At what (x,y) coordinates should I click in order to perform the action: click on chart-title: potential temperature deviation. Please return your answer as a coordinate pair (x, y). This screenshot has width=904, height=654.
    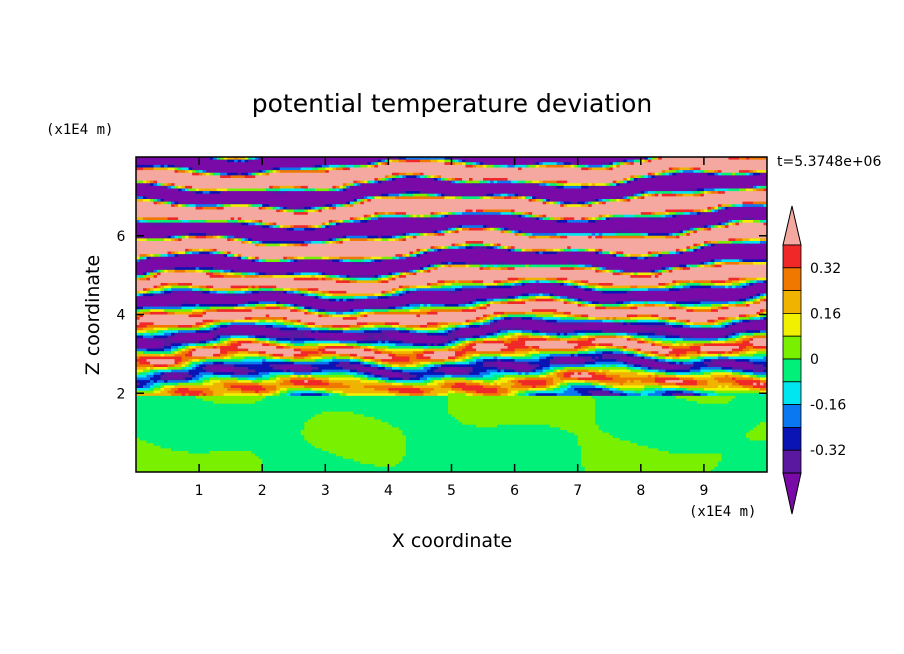
    Looking at the image, I should click on (452, 103).